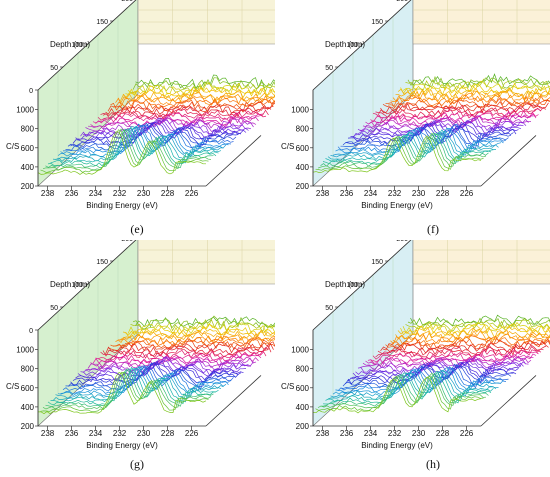 Image resolution: width=550 pixels, height=477 pixels. What do you see at coordinates (433, 229) in the screenshot?
I see `panel-f-caption: (f)` at bounding box center [433, 229].